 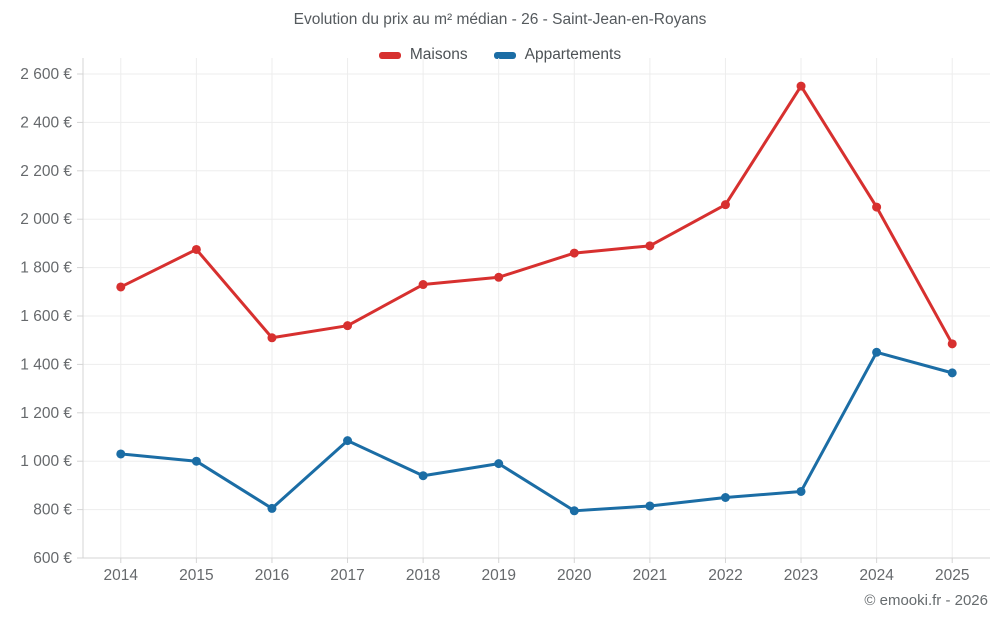 What do you see at coordinates (46, 461) in the screenshot?
I see `y-tick-label: 1 000 €` at bounding box center [46, 461].